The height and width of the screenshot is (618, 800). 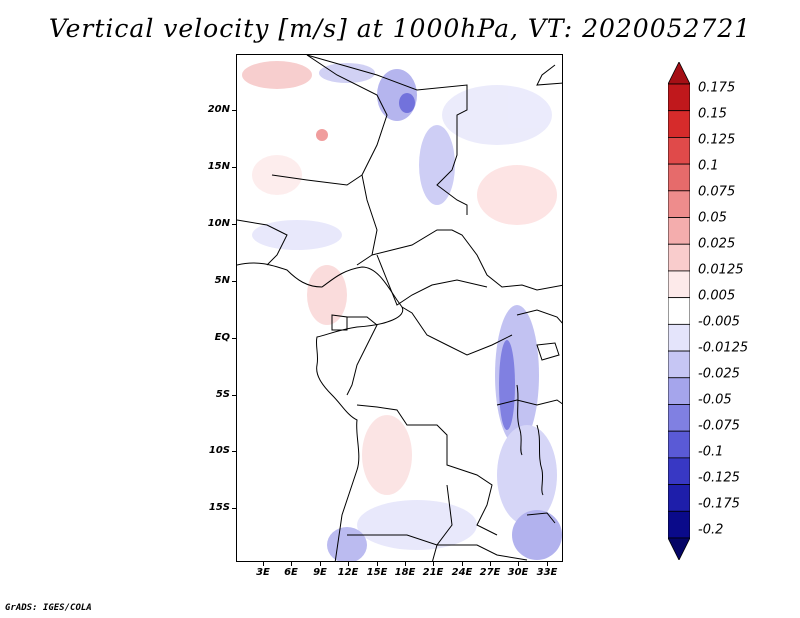 I want to click on lon-label: 9E, so click(x=320, y=572).